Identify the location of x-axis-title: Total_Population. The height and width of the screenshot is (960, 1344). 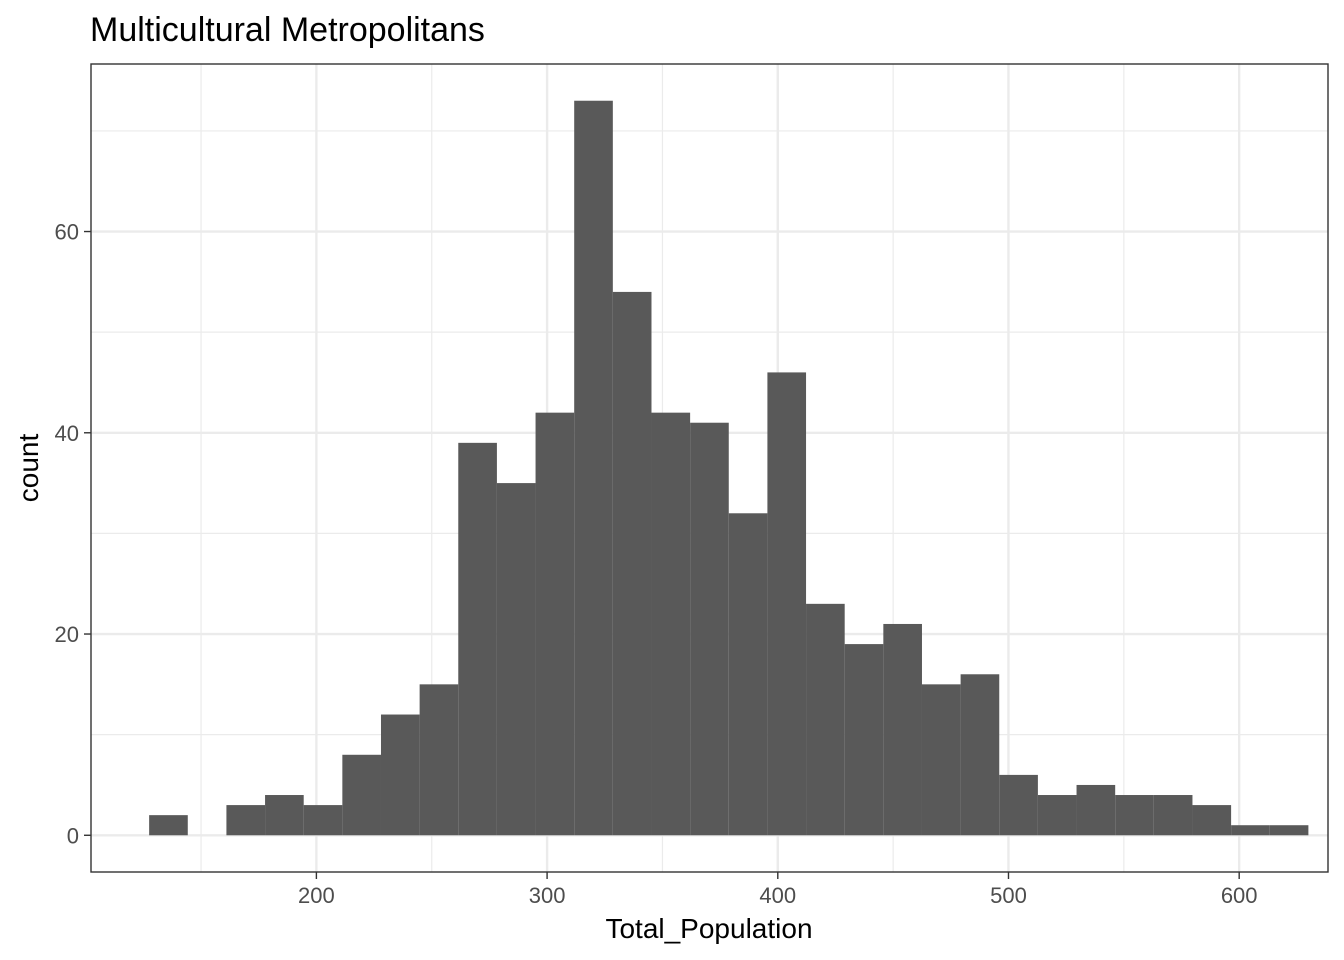
(708, 928).